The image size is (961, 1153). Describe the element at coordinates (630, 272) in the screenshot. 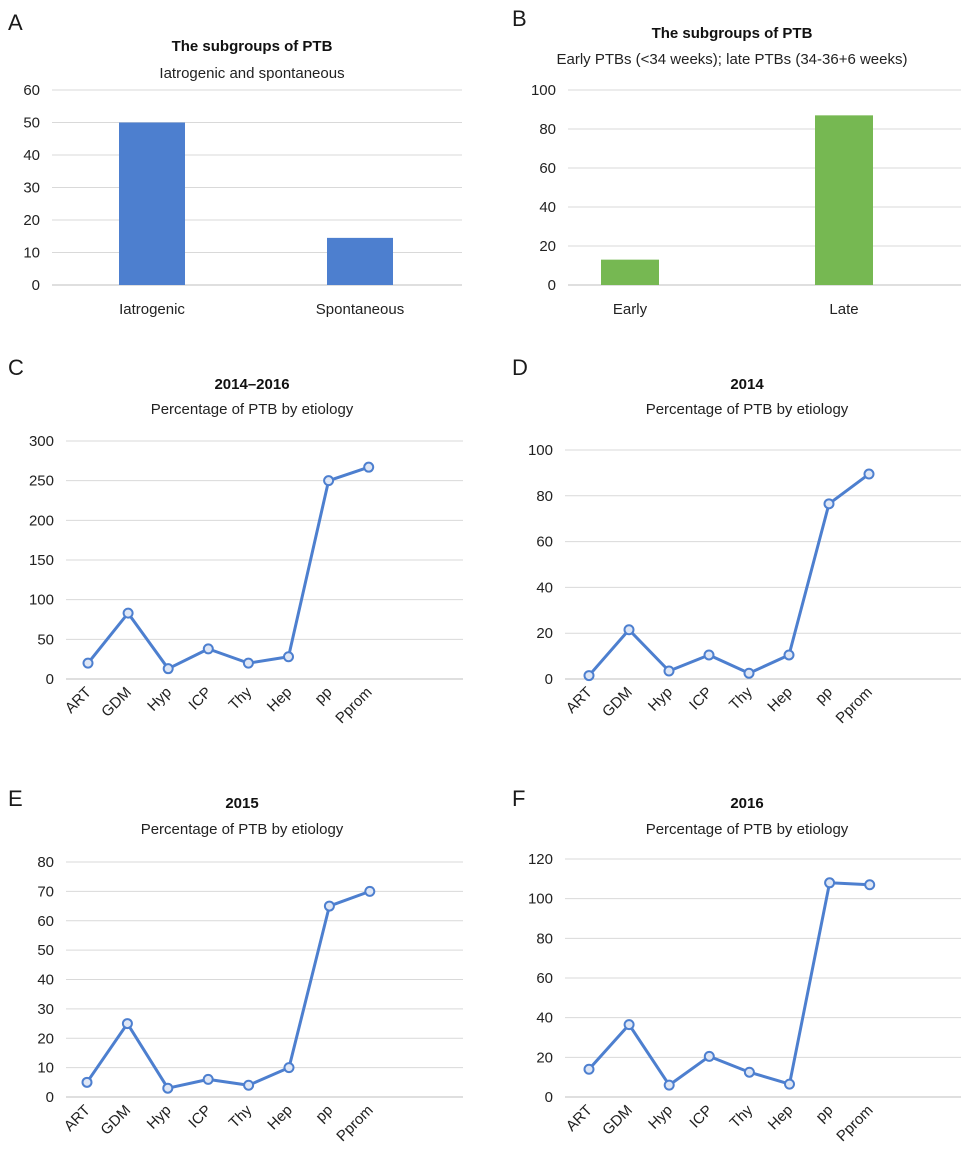

I see `bar-early` at that location.